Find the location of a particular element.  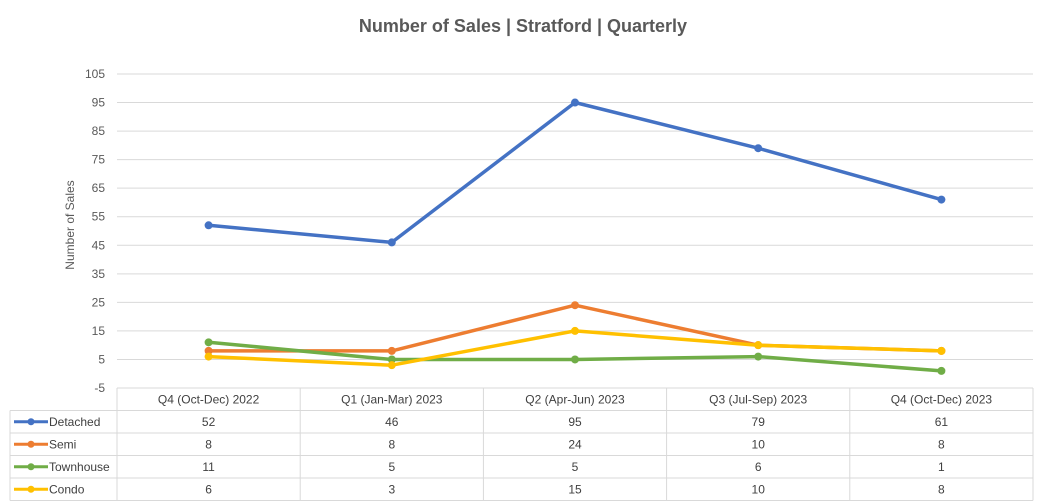

data-table-cell: 1 is located at coordinates (941, 467).